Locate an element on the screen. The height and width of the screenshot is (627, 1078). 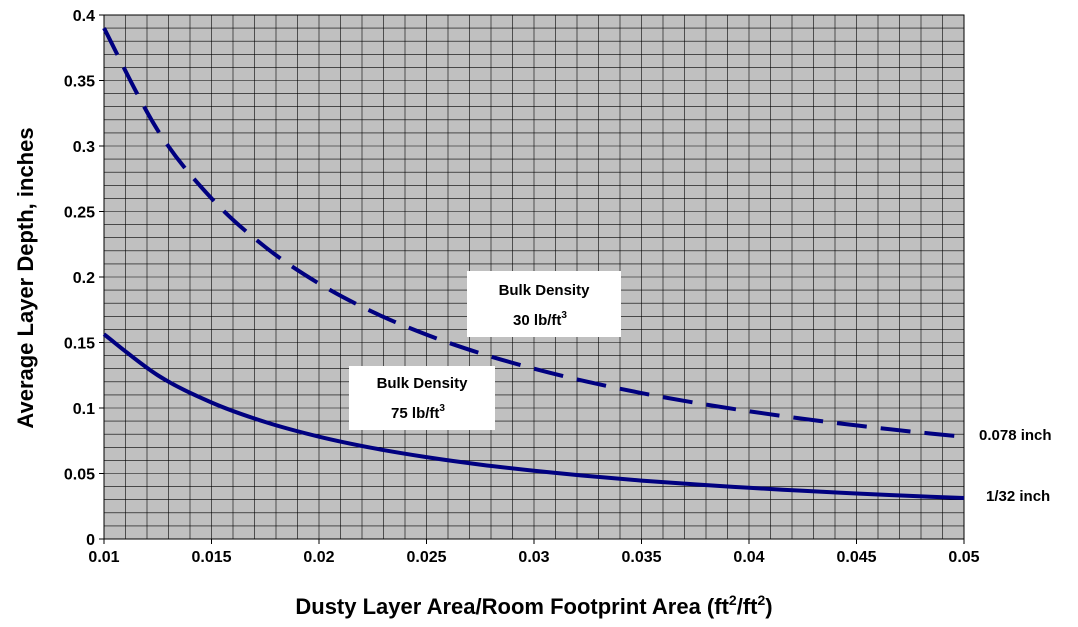
annotation-density-30: Bulk Density 30 lb/ft3 is located at coordinates (544, 304).